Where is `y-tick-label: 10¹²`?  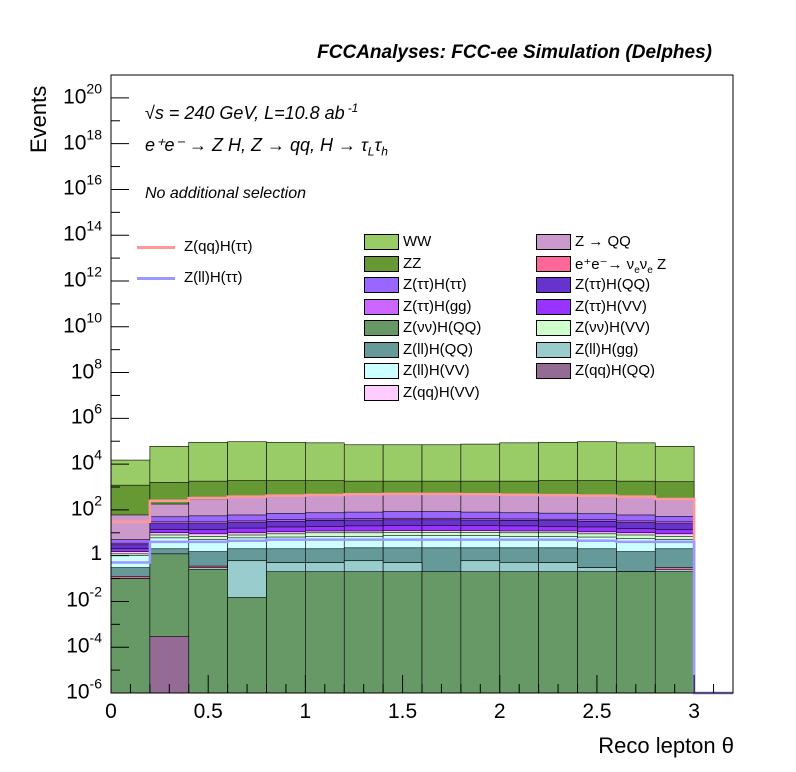
y-tick-label: 10¹² is located at coordinates (82, 277).